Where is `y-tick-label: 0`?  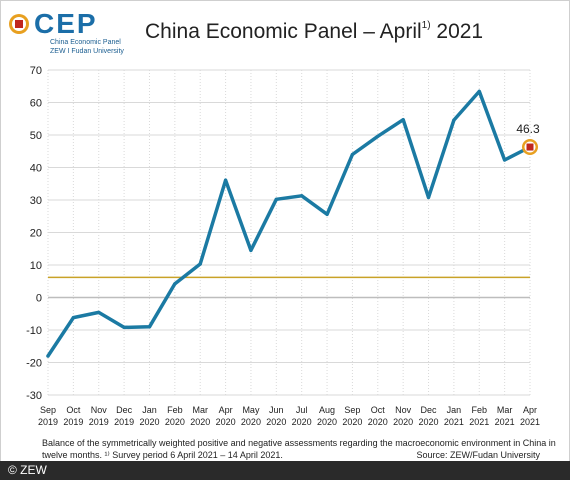 y-tick-label: 0 is located at coordinates (39, 299).